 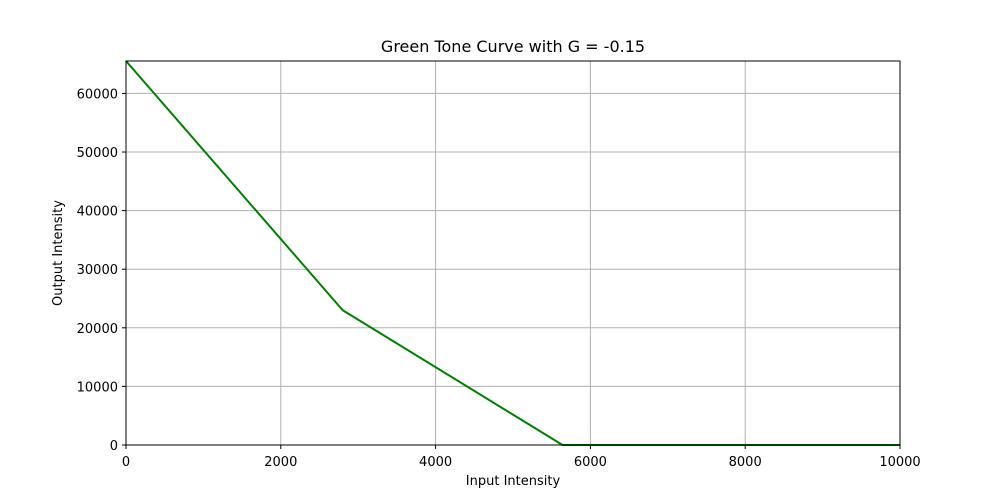 What do you see at coordinates (513, 481) in the screenshot?
I see `x-axis-label: Input Intensity` at bounding box center [513, 481].